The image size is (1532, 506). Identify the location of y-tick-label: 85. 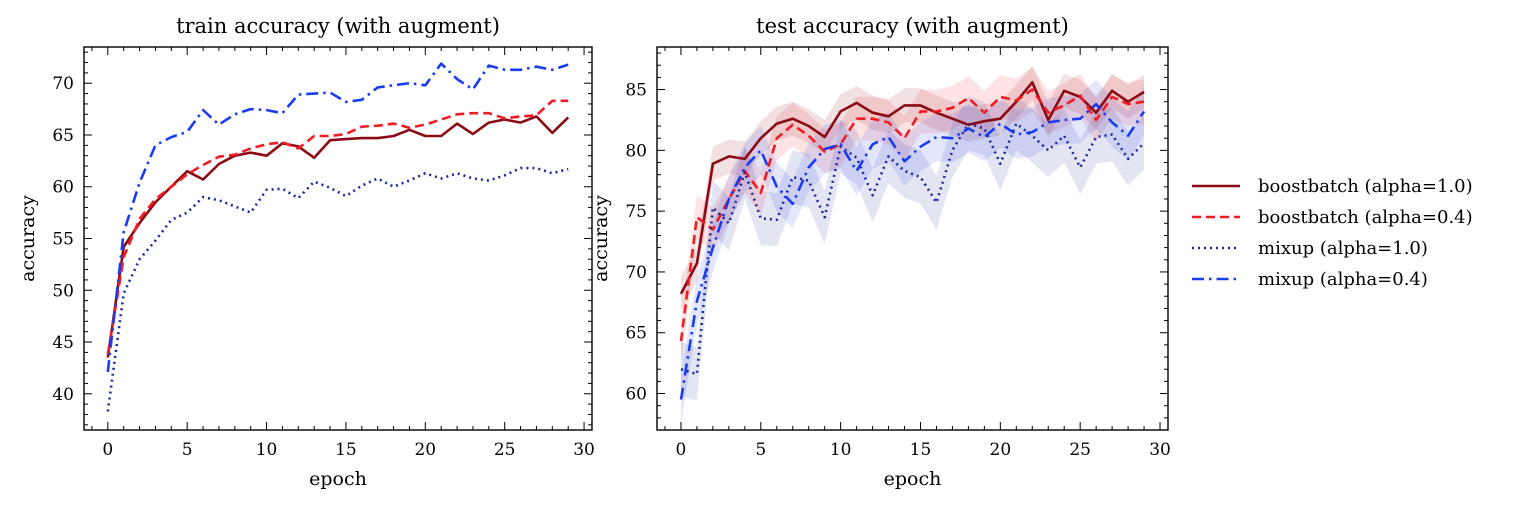
(636, 91).